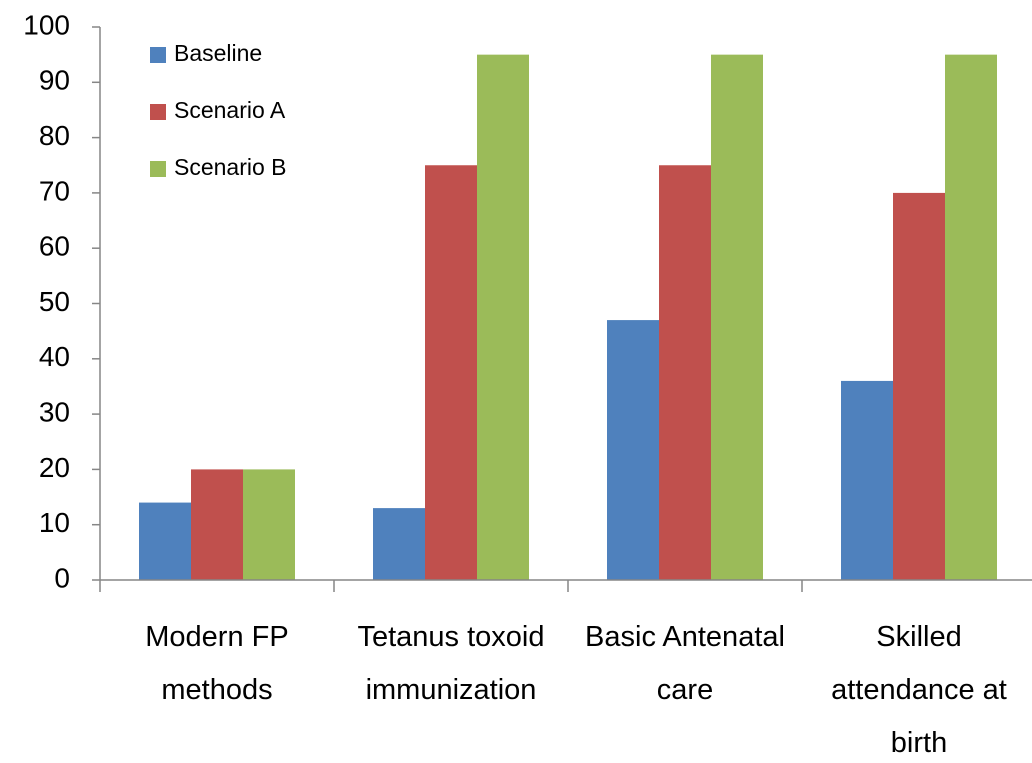 This screenshot has height=763, width=1032. Describe the element at coordinates (54, 190) in the screenshot. I see `y-tick-label: 70` at that location.